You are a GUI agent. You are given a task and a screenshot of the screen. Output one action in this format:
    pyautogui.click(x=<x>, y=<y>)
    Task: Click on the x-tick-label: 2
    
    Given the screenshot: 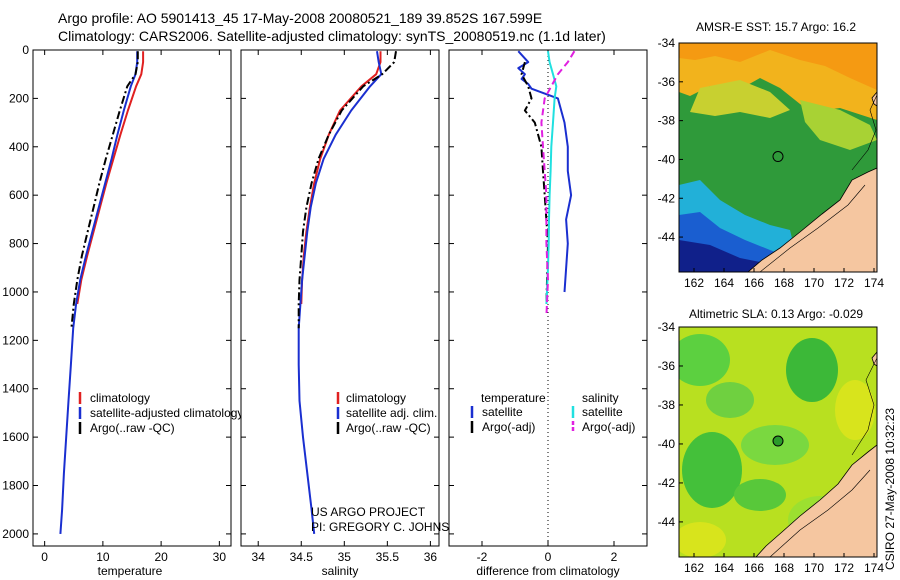 What is the action you would take?
    pyautogui.click(x=614, y=557)
    